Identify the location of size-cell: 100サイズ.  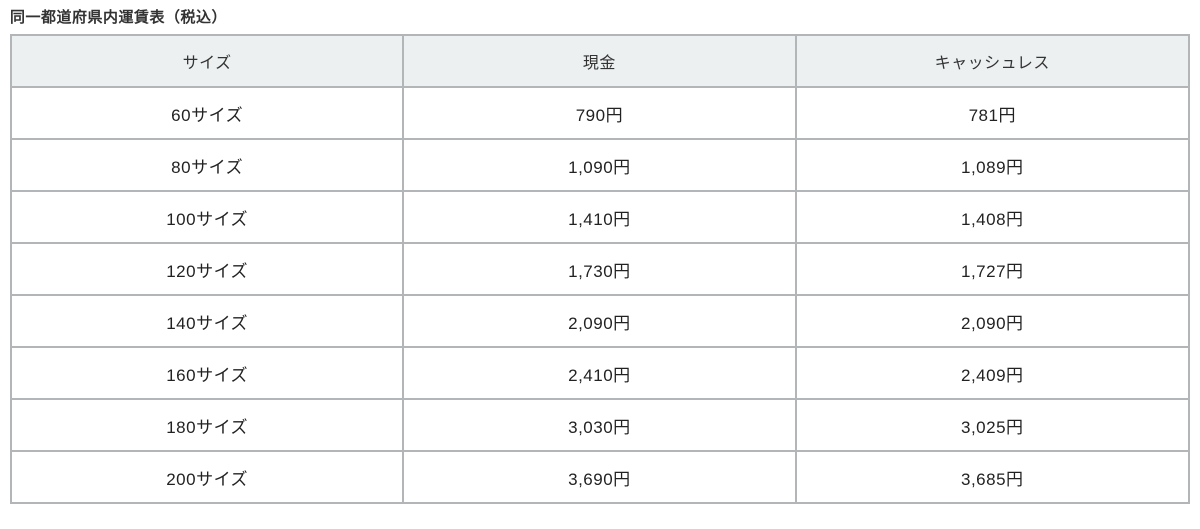
(207, 217).